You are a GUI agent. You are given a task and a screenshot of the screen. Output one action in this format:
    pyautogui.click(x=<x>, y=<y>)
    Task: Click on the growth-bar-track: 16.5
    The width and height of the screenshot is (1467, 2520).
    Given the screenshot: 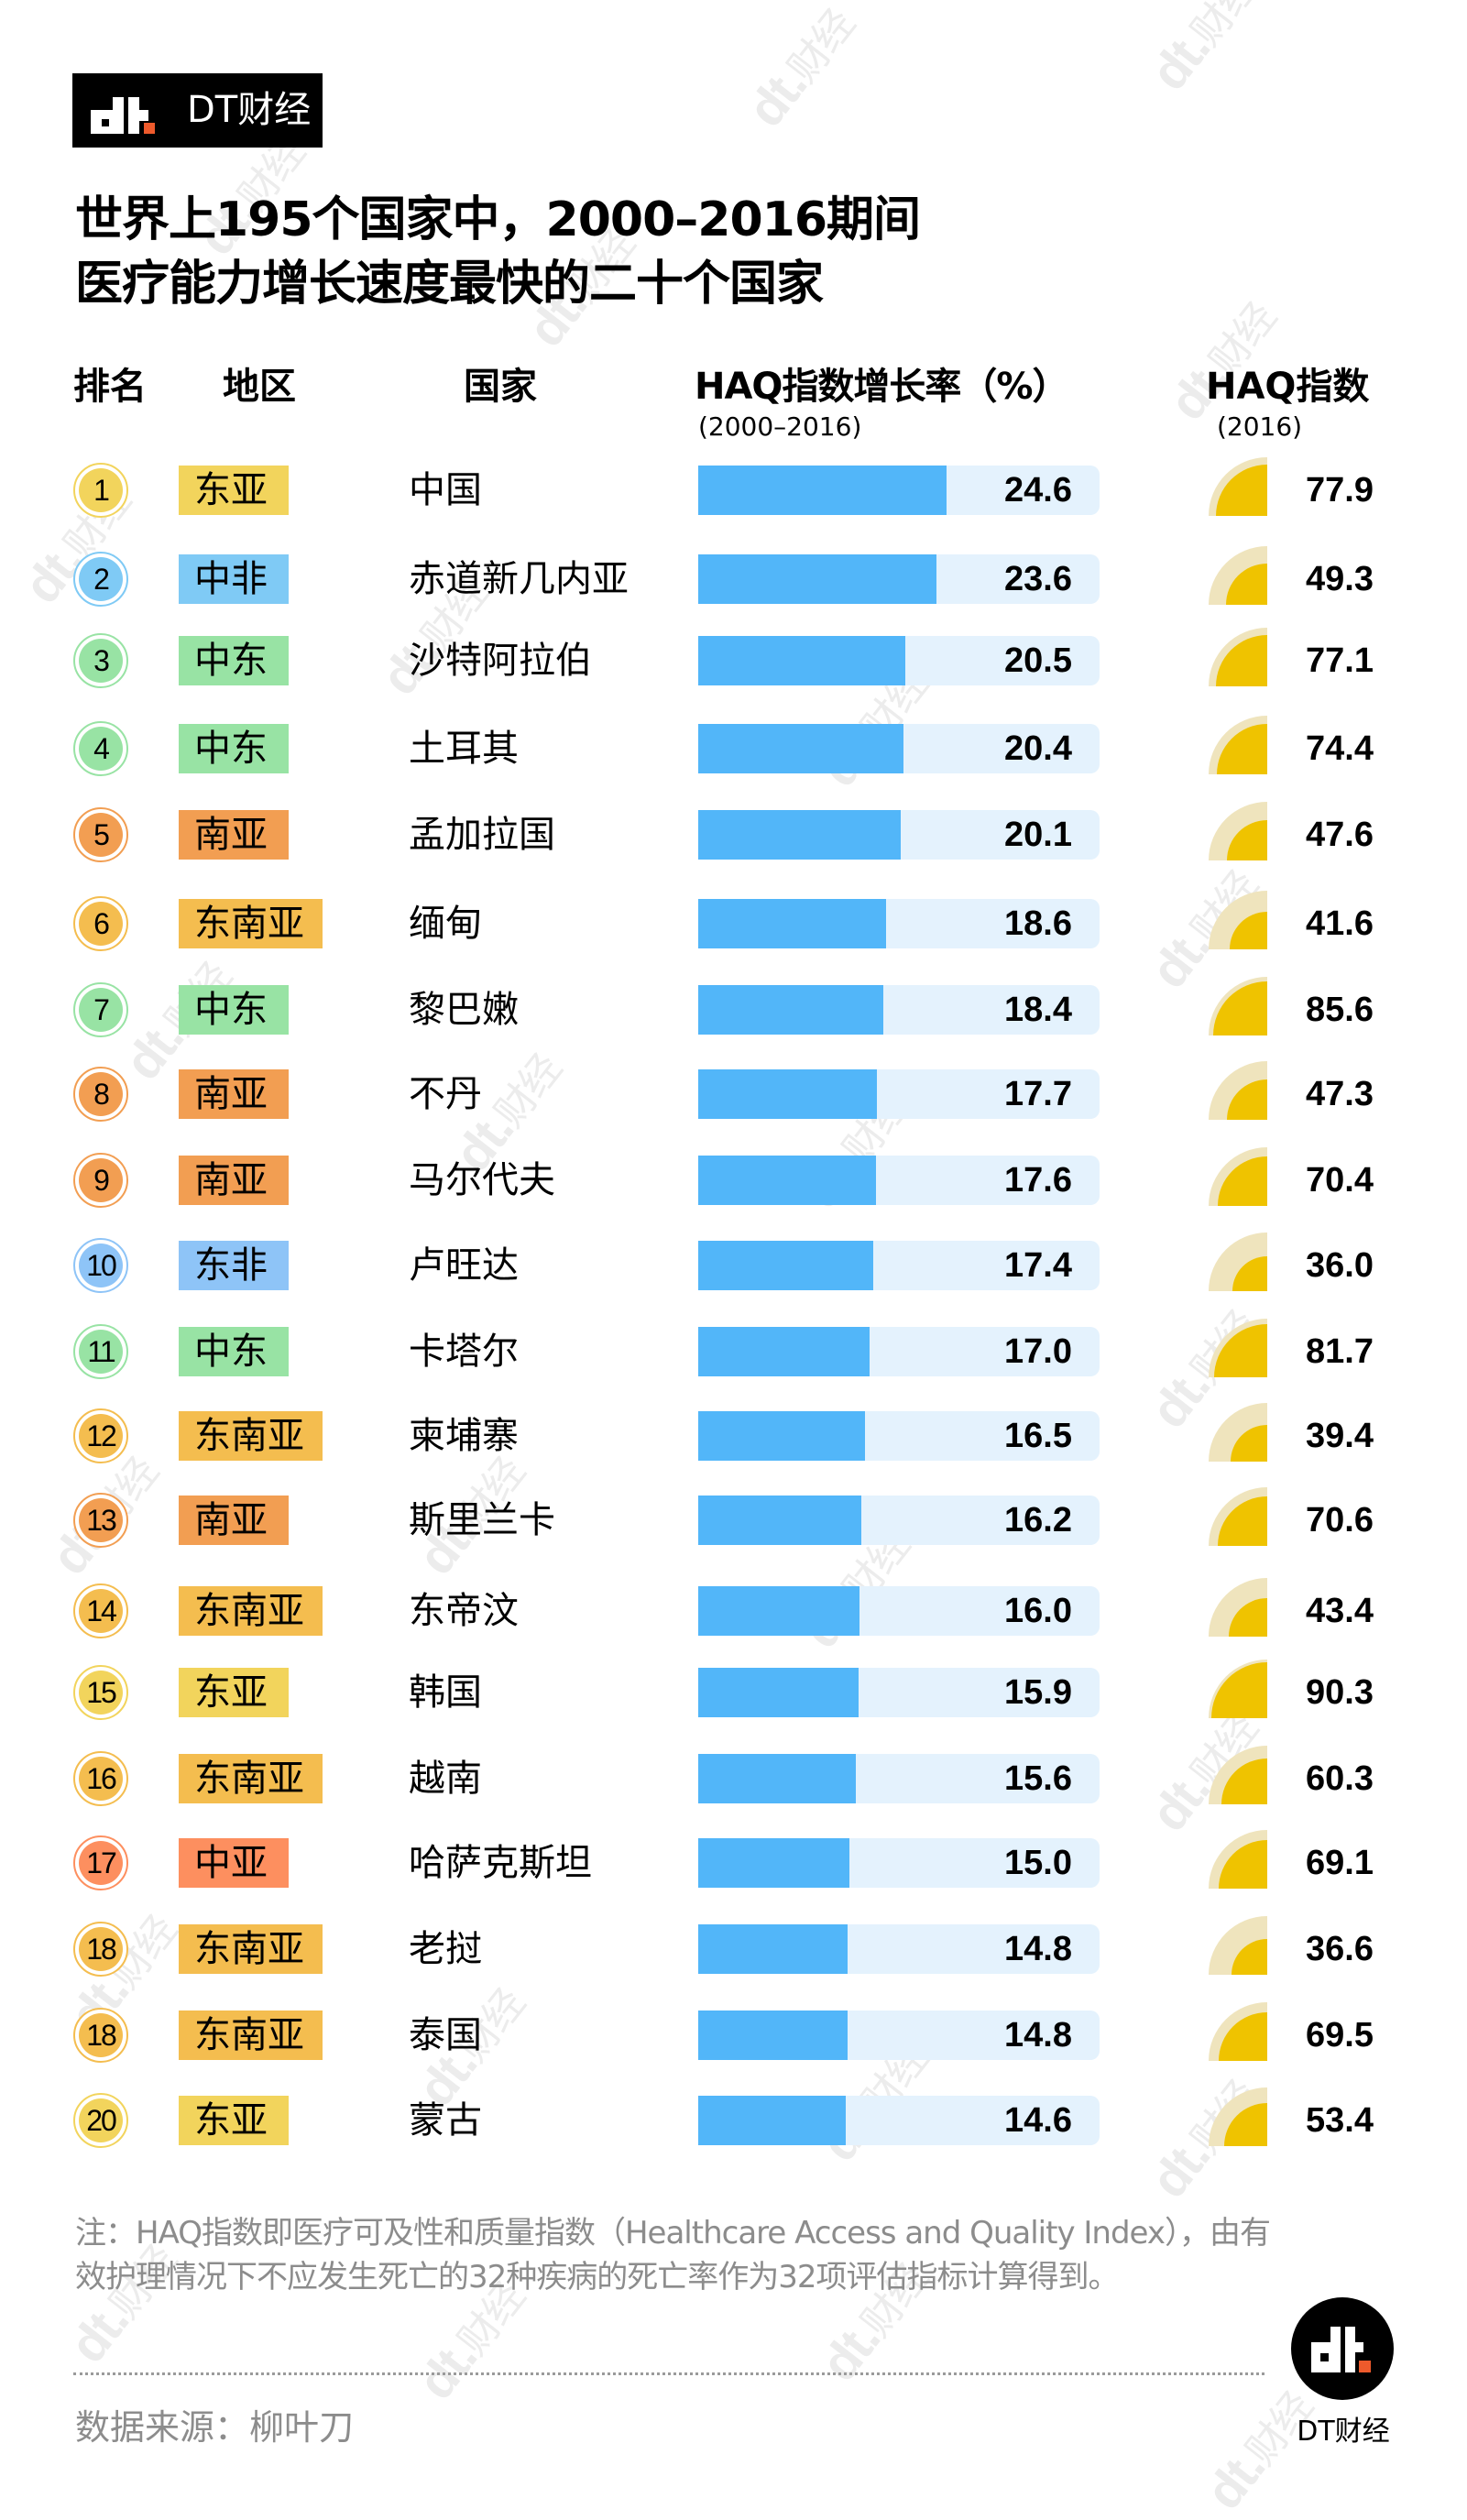 What is the action you would take?
    pyautogui.click(x=899, y=1436)
    